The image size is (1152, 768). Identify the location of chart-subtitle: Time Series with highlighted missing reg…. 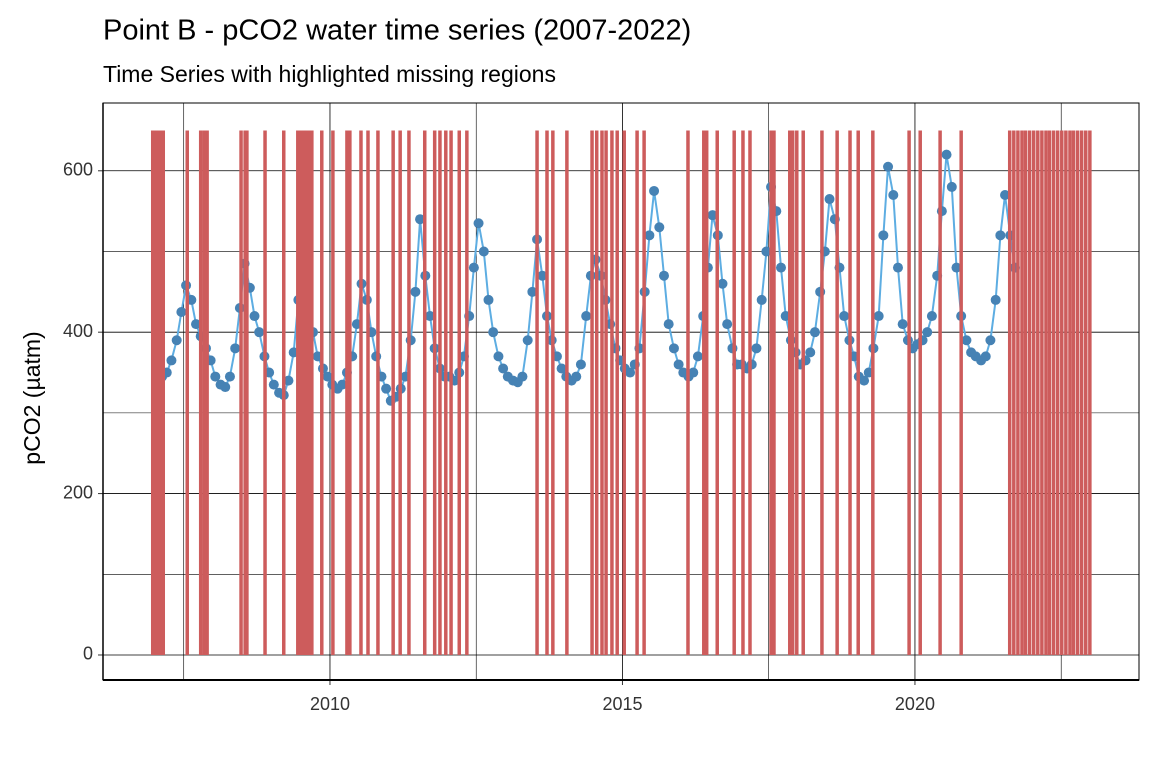
(329, 74).